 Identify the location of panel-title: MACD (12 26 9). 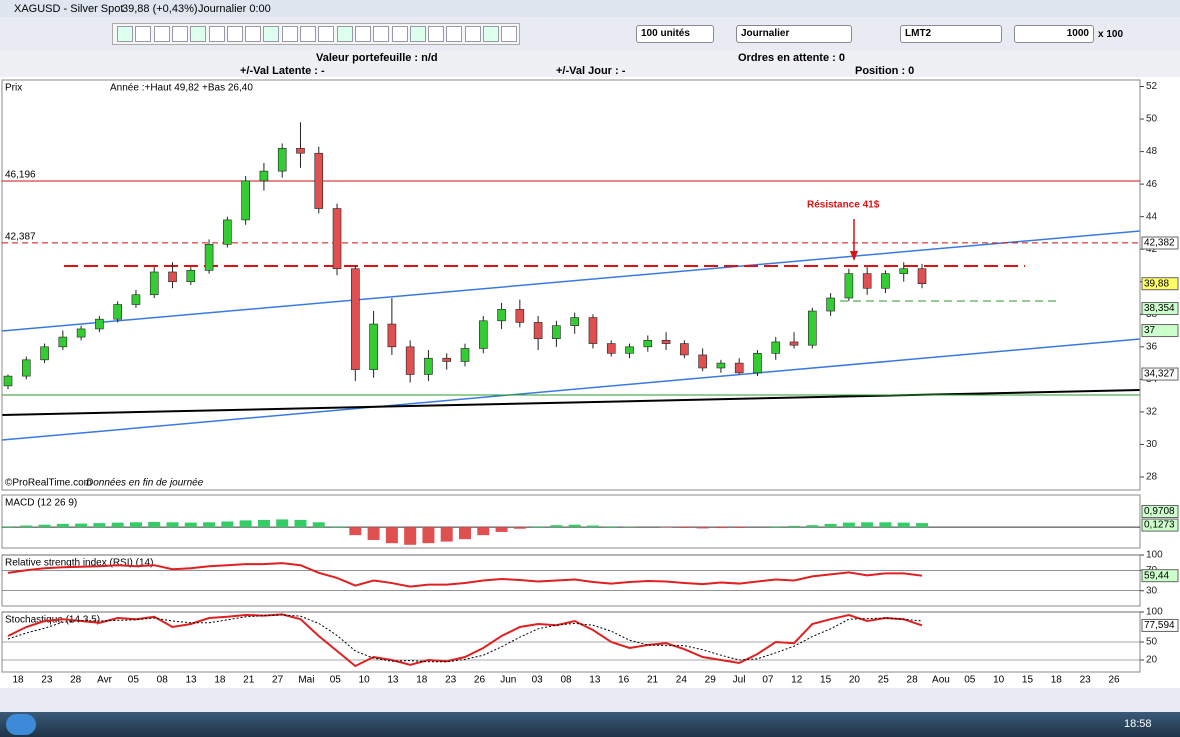
(41, 503).